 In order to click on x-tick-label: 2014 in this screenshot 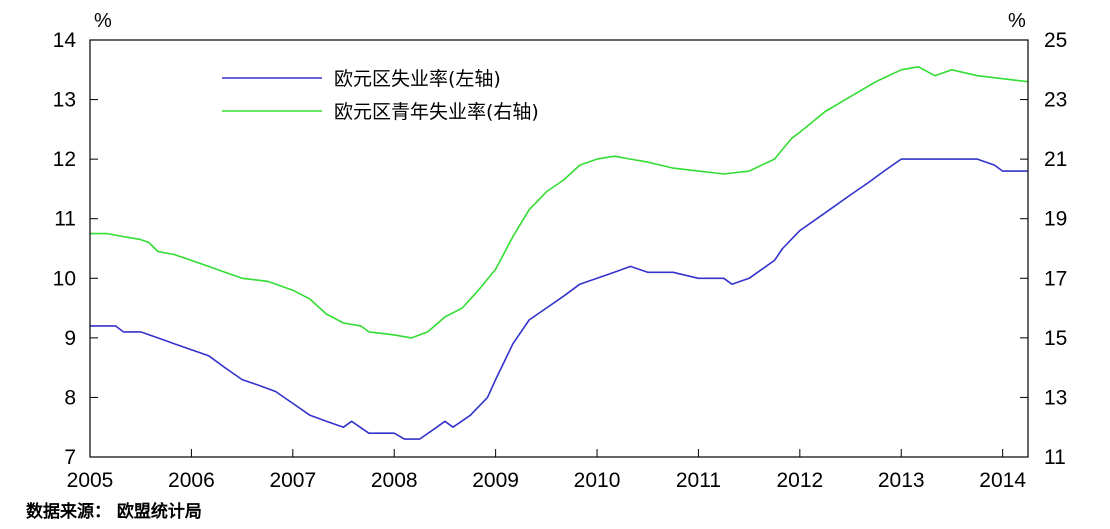, I will do `click(1002, 480)`.